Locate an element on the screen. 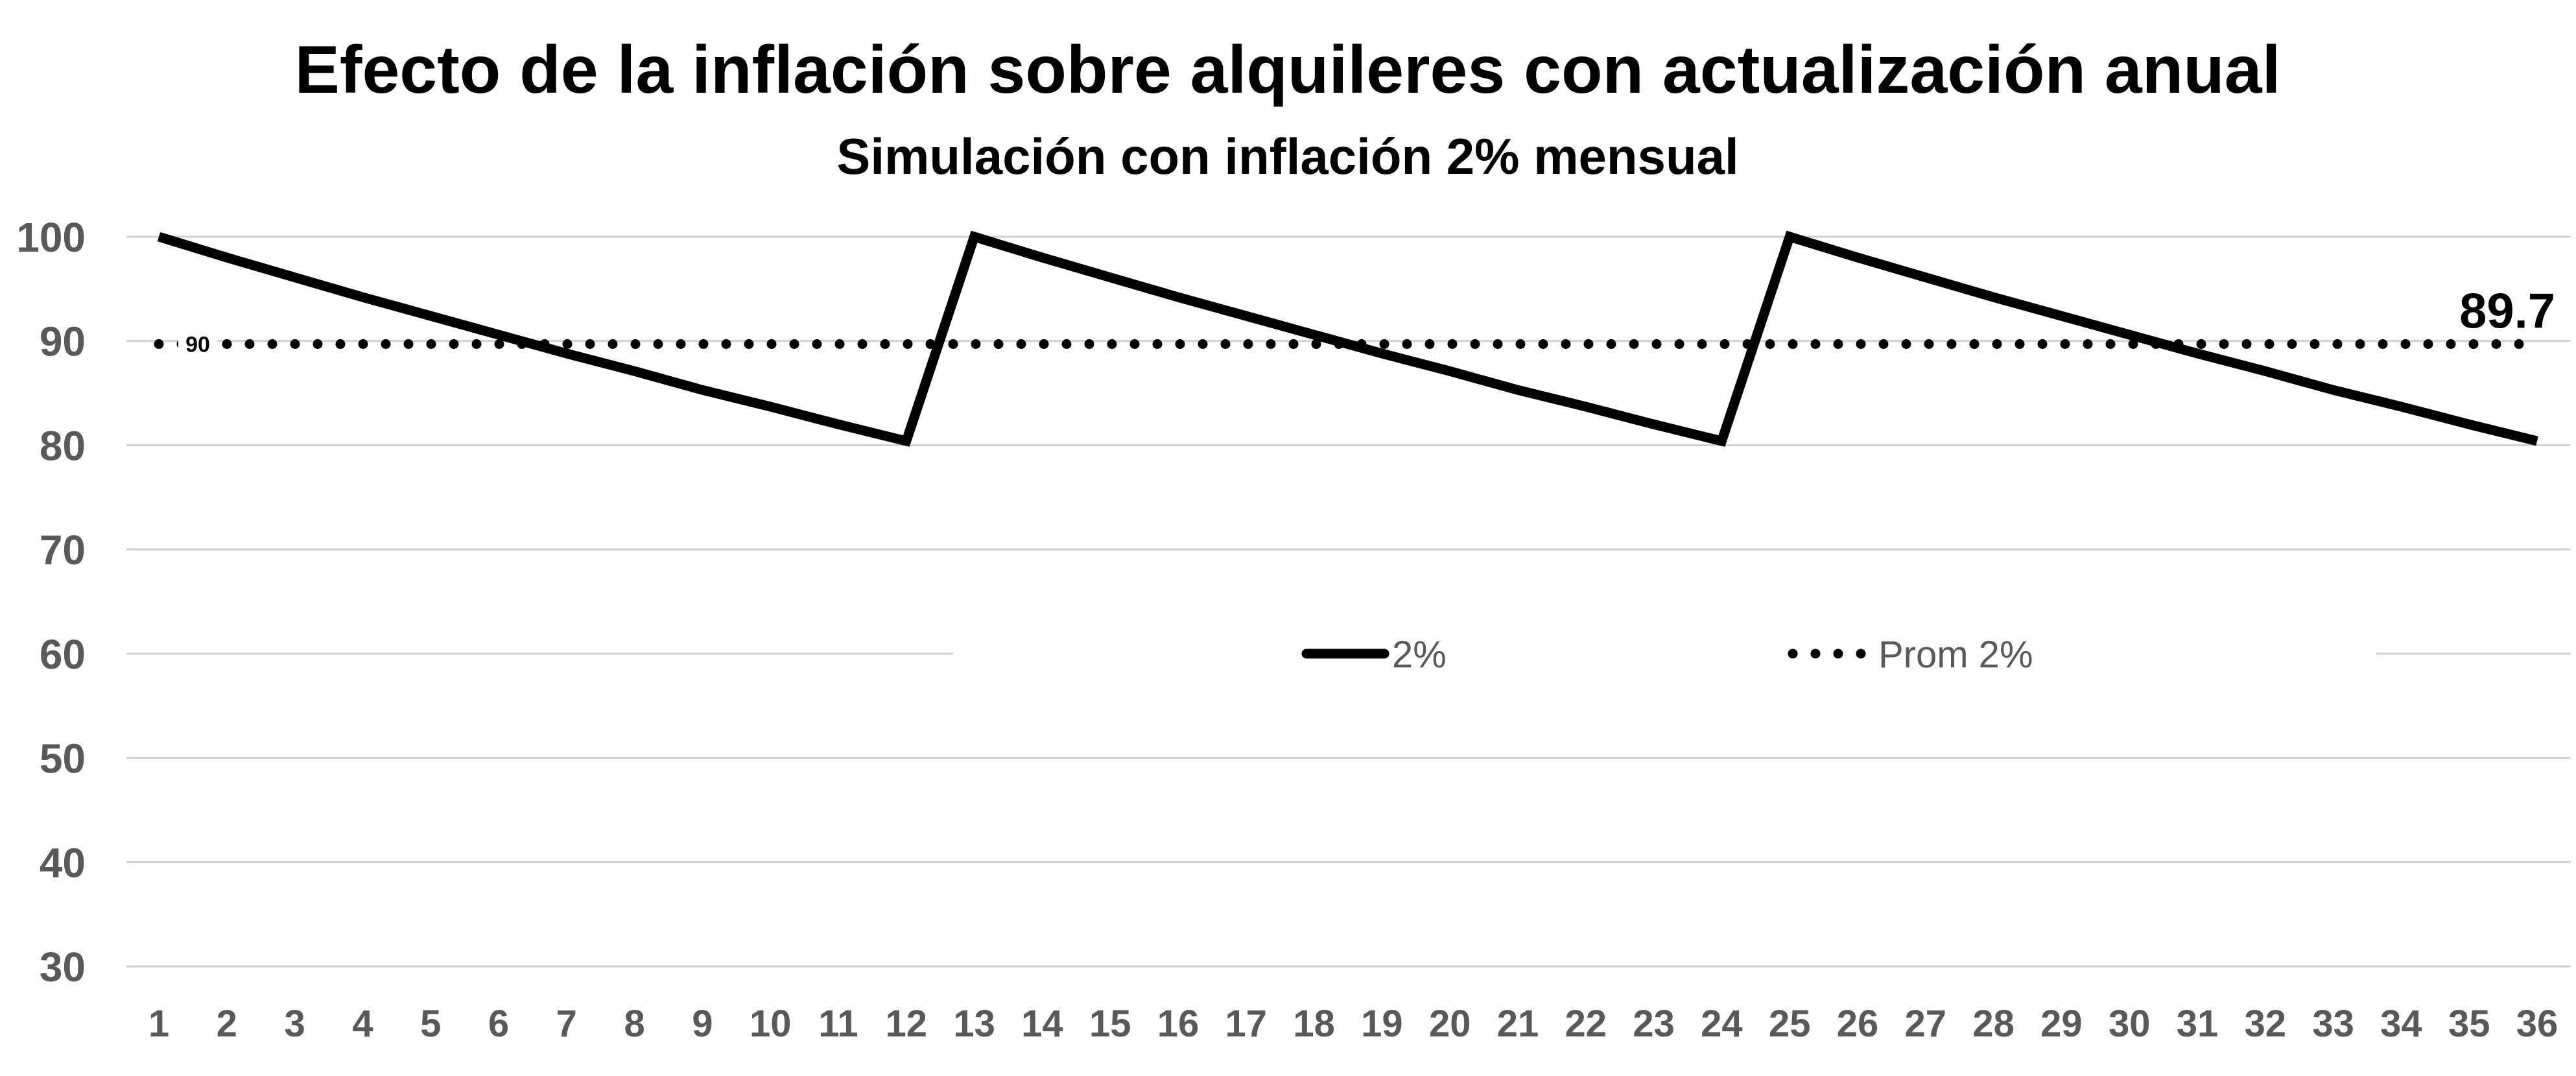  y-tick-label: 30 is located at coordinates (63, 967).